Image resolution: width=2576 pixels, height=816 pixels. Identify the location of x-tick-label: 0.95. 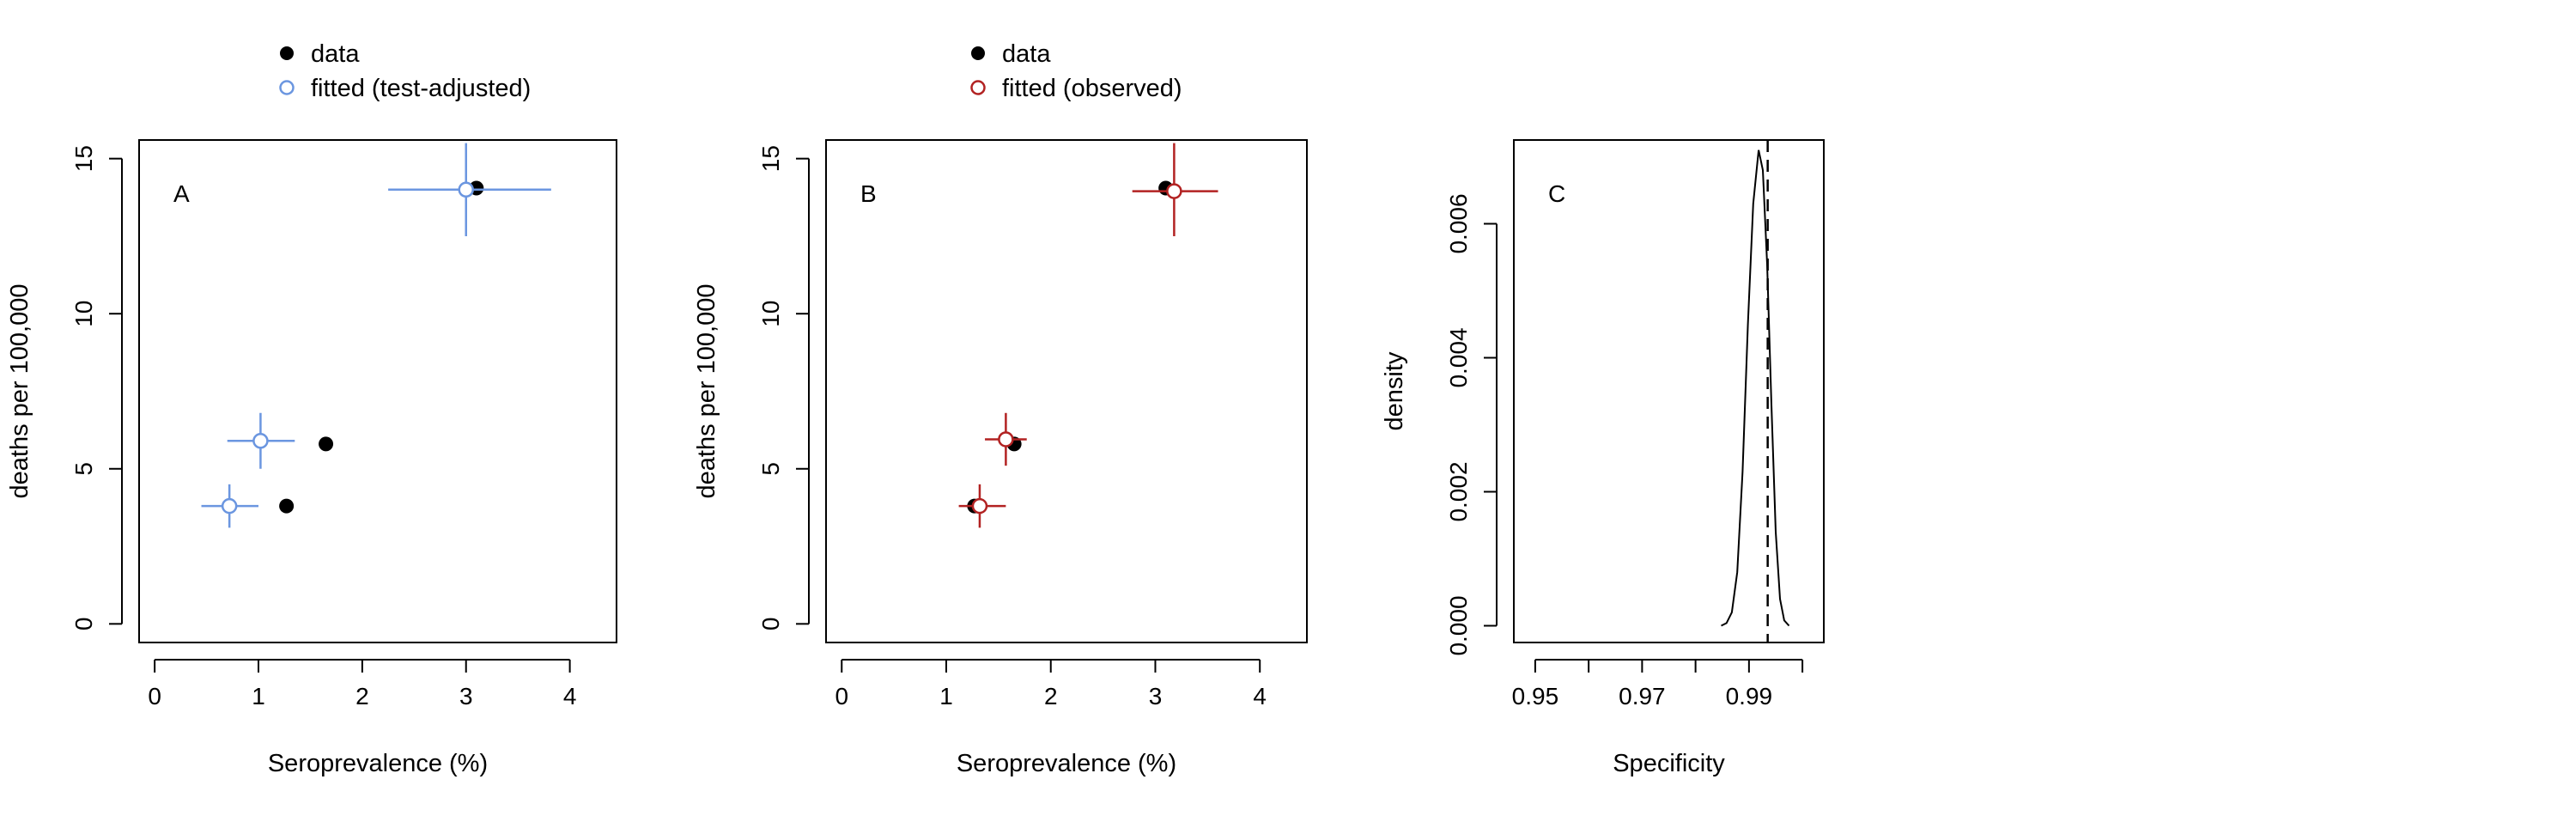
(1535, 696).